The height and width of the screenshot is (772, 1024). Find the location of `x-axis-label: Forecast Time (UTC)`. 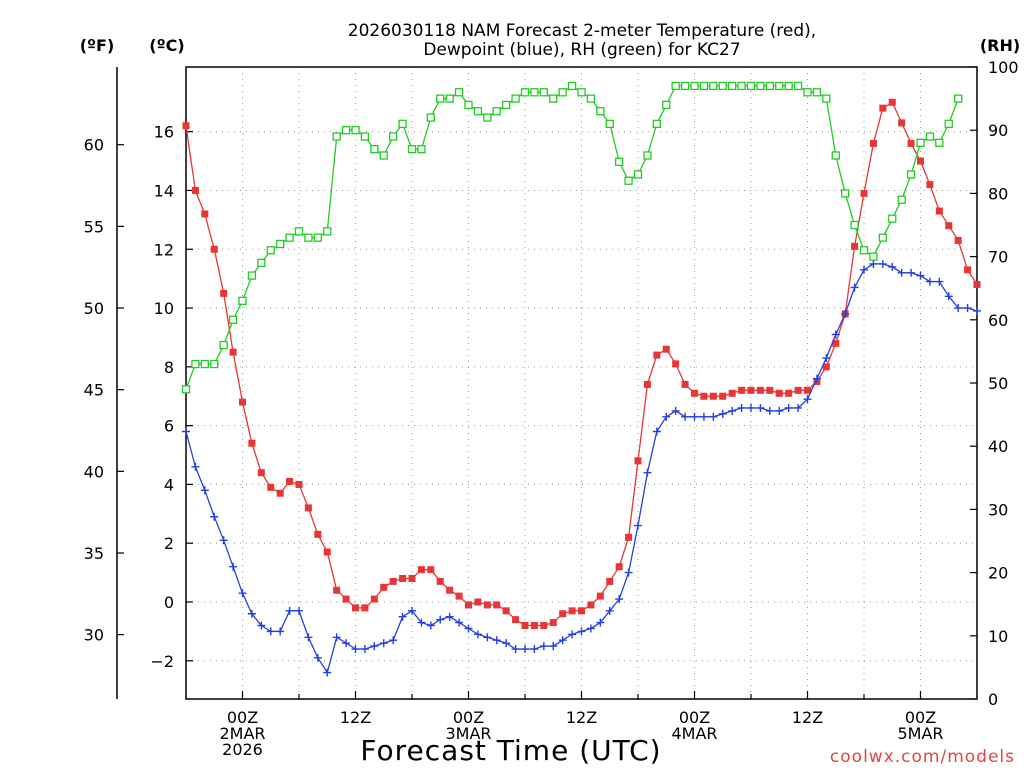

x-axis-label: Forecast Time (UTC) is located at coordinates (510, 750).